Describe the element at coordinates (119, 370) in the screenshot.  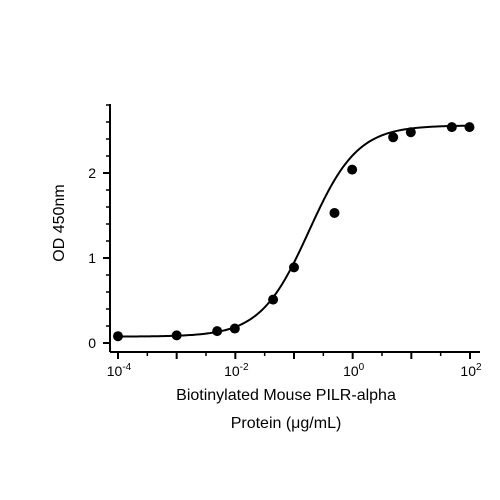
I see `x-tick-label: 10⁻⁴` at that location.